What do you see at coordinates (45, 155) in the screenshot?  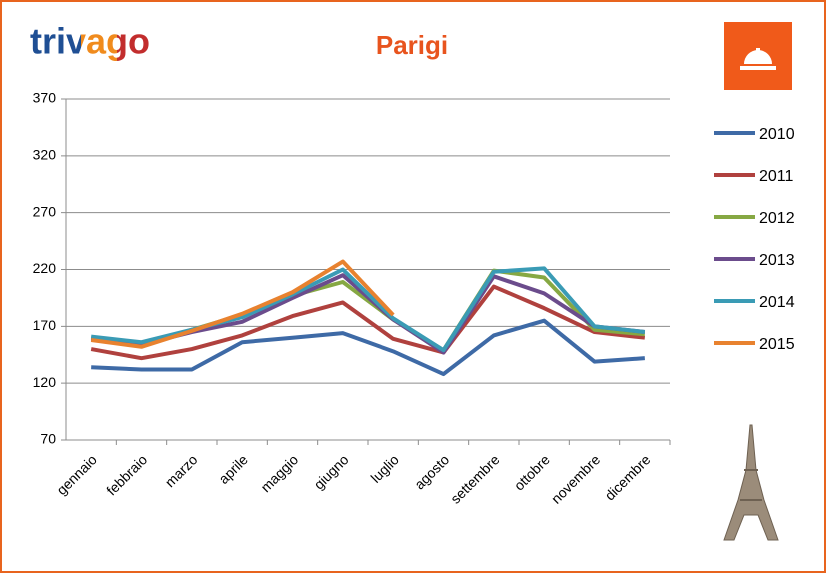 I see `y-tick-label: 320` at bounding box center [45, 155].